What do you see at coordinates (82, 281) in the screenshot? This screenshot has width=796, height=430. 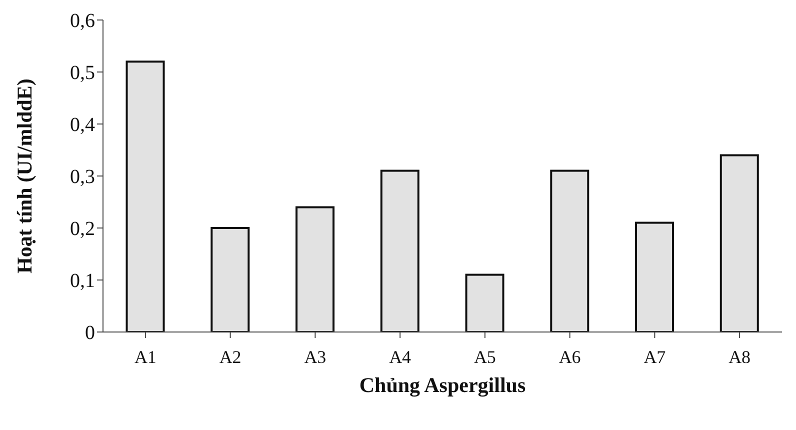 I see `y-tick-label: 0,1` at bounding box center [82, 281].